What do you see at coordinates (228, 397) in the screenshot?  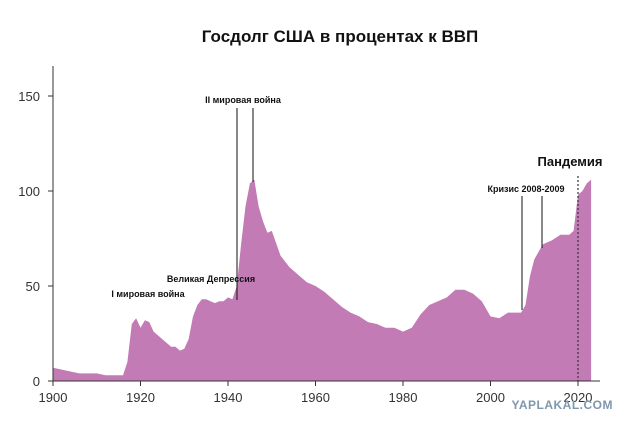 I see `x-tick-label: 1940` at bounding box center [228, 397].